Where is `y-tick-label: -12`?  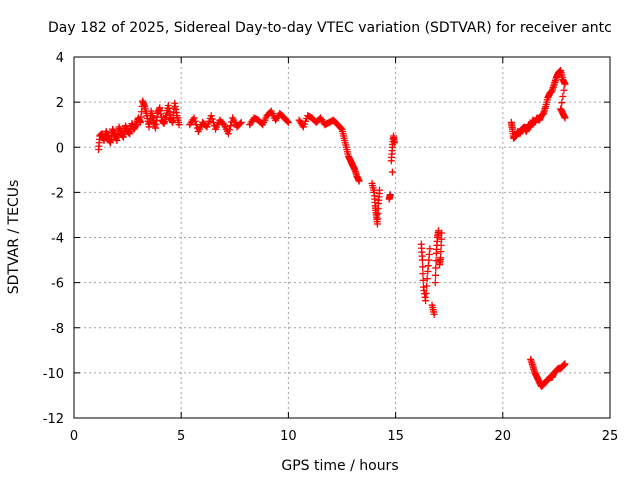
y-tick-label: -12 is located at coordinates (53, 419).